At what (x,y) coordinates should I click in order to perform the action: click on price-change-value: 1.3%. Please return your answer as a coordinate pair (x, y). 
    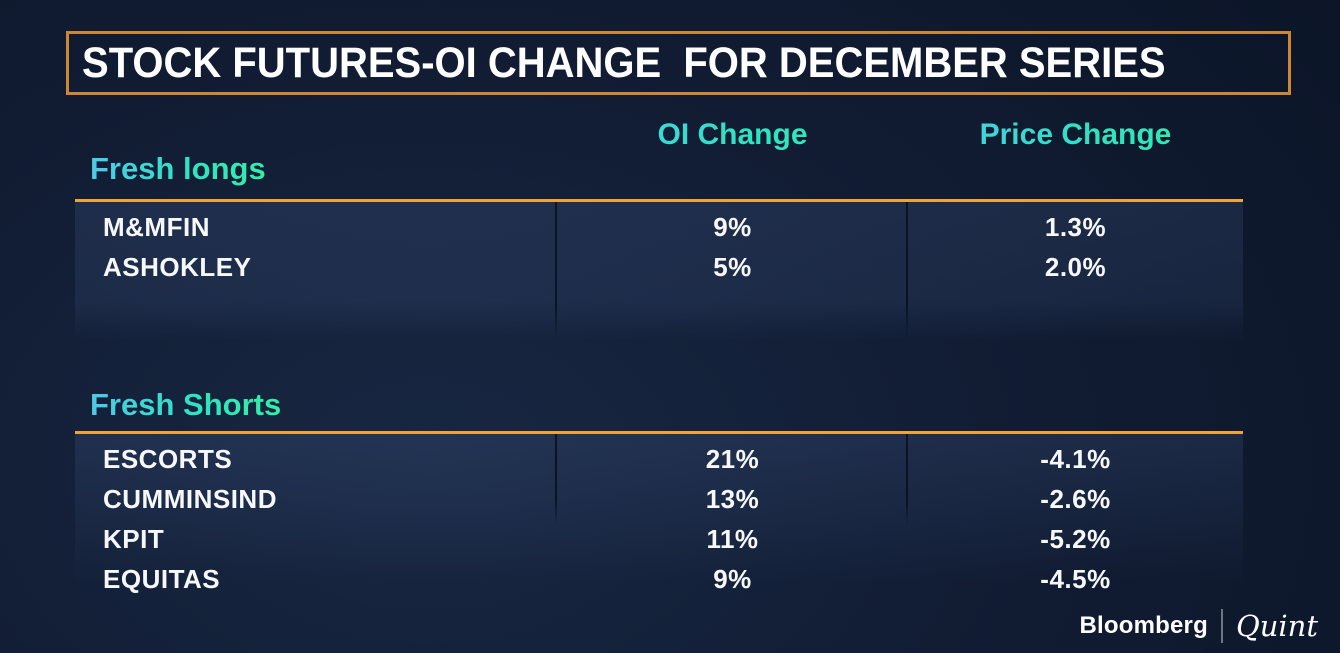
    Looking at the image, I should click on (1075, 226).